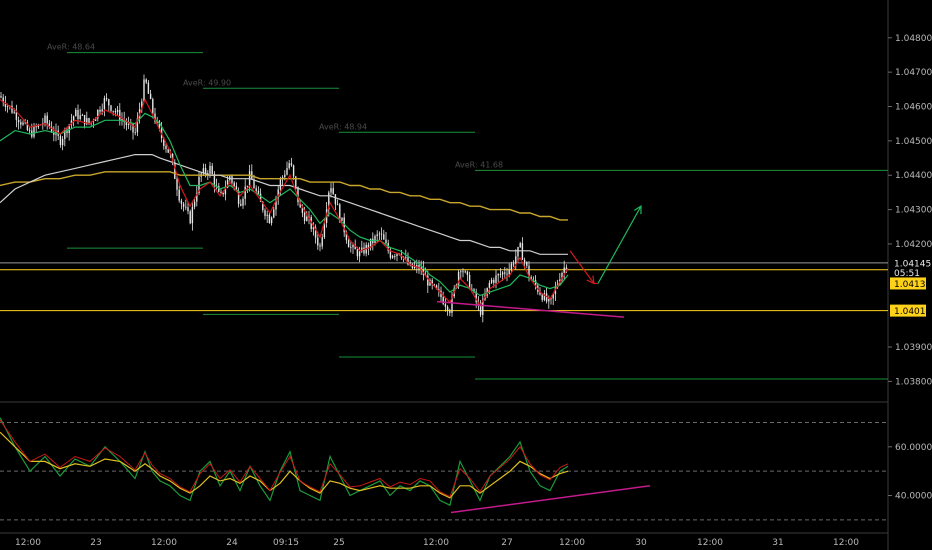 The height and width of the screenshot is (550, 932). What do you see at coordinates (913, 382) in the screenshot?
I see `price-tick-label: 1.03800` at bounding box center [913, 382].